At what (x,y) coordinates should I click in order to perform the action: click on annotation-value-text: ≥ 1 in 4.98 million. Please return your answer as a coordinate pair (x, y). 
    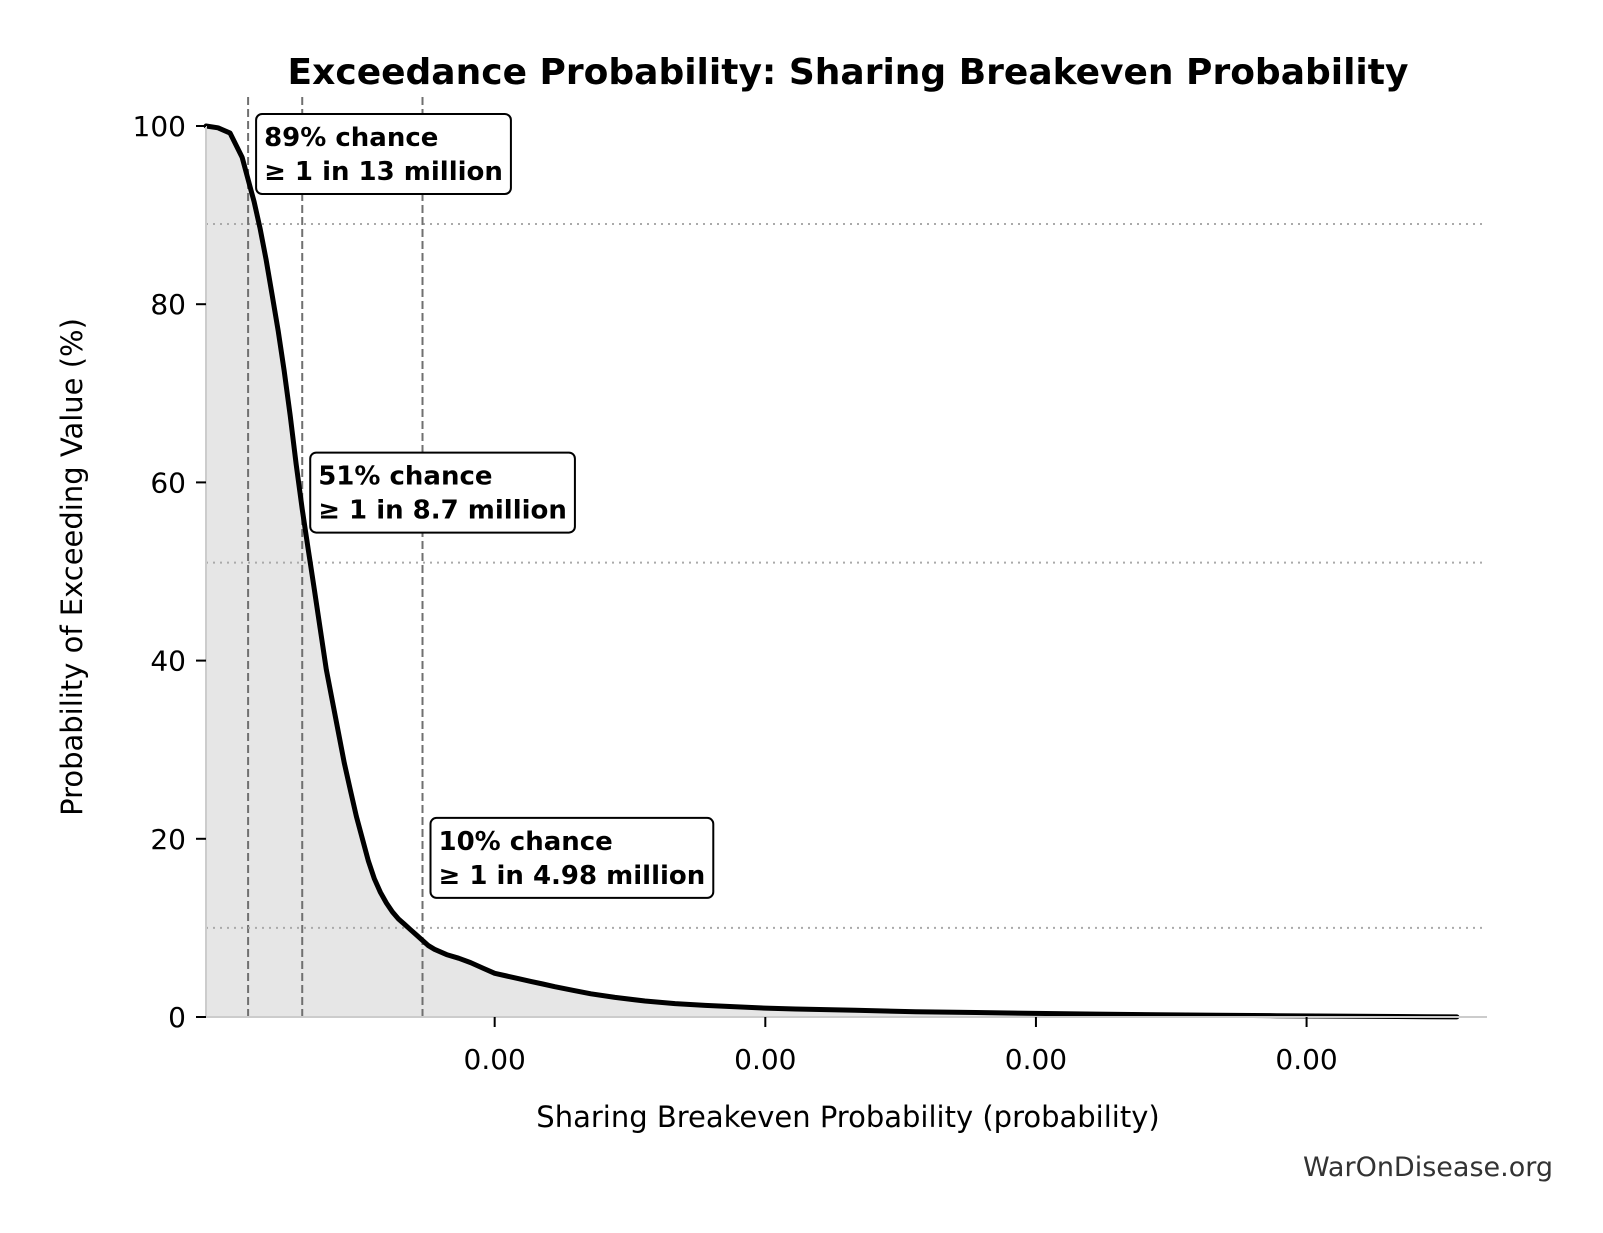
    Looking at the image, I should click on (572, 876).